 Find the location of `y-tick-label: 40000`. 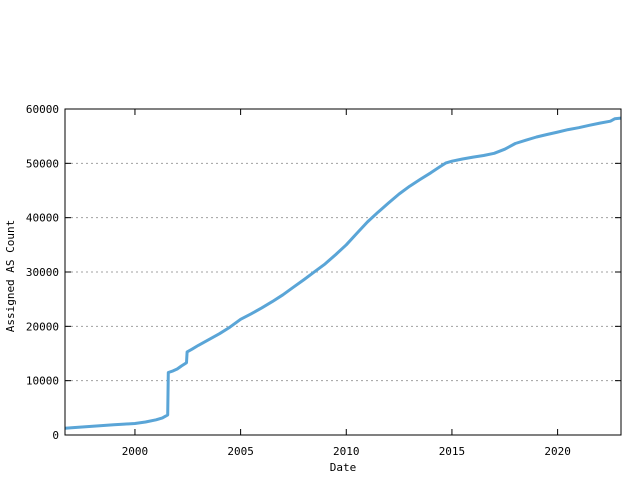

y-tick-label: 40000 is located at coordinates (42, 218).